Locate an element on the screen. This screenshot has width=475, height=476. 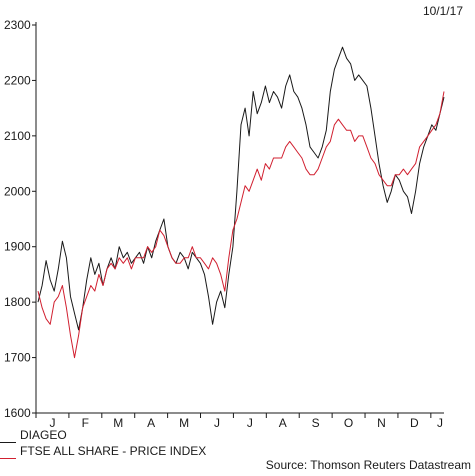
y-tick-label: 2000 is located at coordinates (17, 191).